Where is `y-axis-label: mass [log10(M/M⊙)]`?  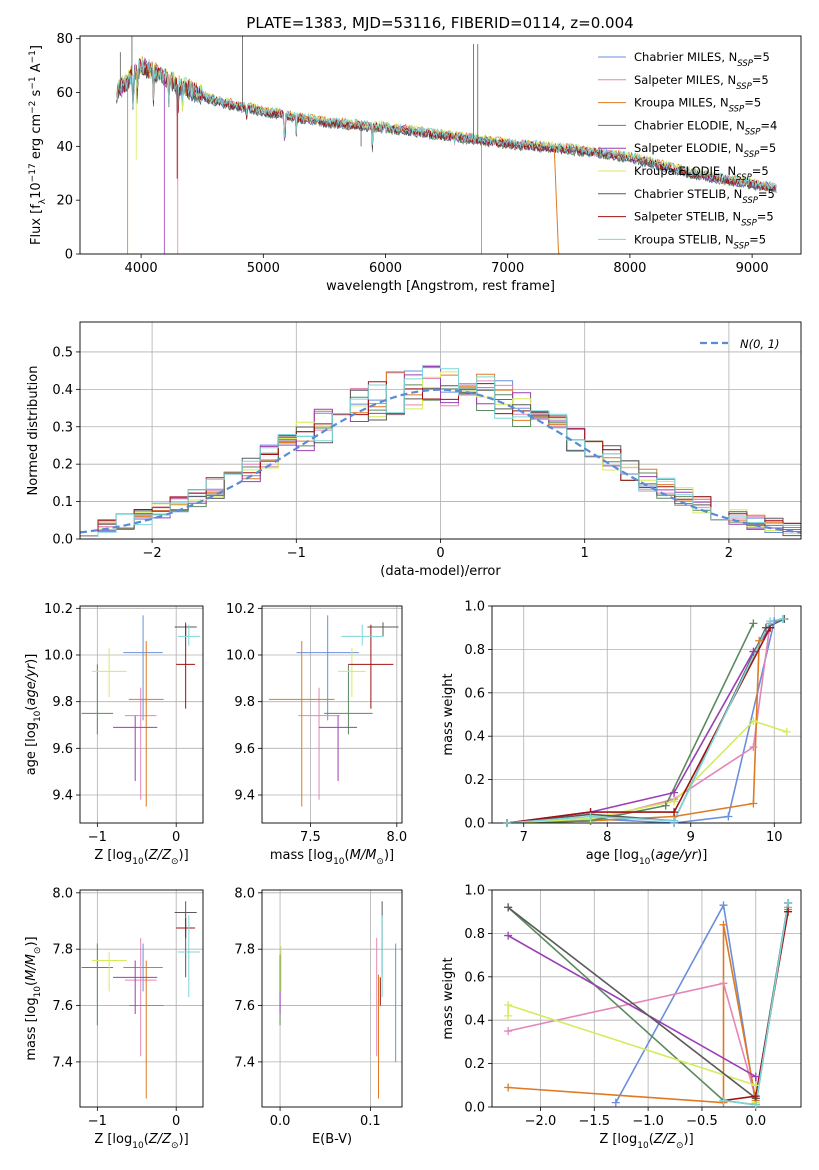
y-axis-label: mass [log10(M/M⊙)] is located at coordinates (33, 998).